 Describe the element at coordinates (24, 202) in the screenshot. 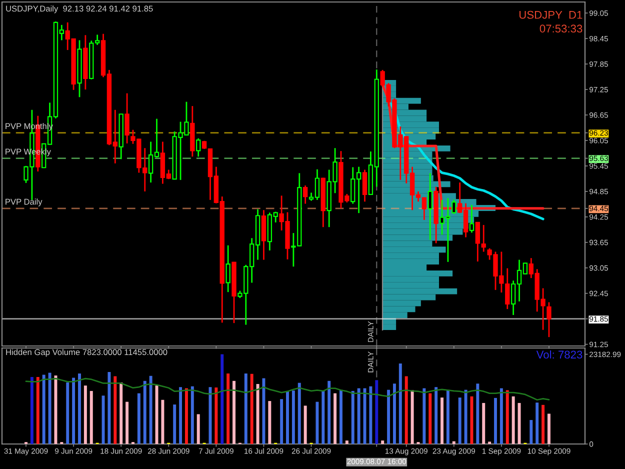

I see `ref-line-label: PVP Daily` at that location.